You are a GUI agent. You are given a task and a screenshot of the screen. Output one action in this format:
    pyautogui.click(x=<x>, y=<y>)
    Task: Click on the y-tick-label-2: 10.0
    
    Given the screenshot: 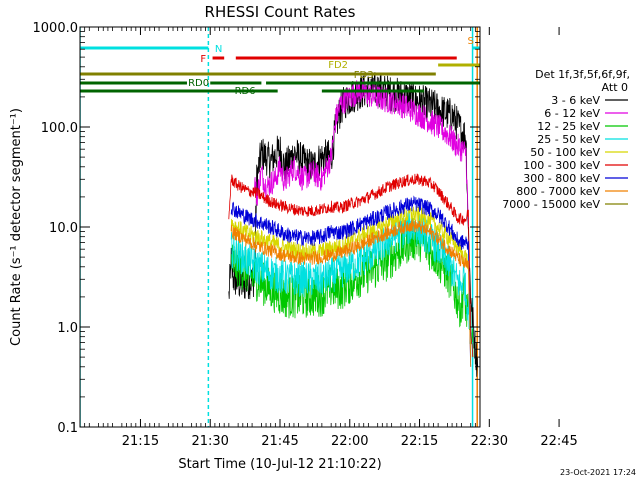 What is the action you would take?
    pyautogui.click(x=63, y=228)
    